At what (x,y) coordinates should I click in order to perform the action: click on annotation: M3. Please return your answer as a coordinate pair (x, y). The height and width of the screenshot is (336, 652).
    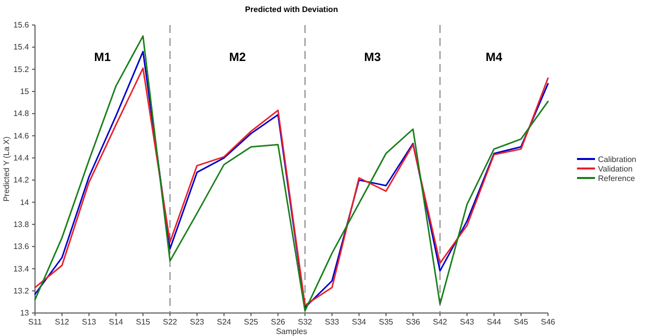
    Looking at the image, I should click on (373, 57).